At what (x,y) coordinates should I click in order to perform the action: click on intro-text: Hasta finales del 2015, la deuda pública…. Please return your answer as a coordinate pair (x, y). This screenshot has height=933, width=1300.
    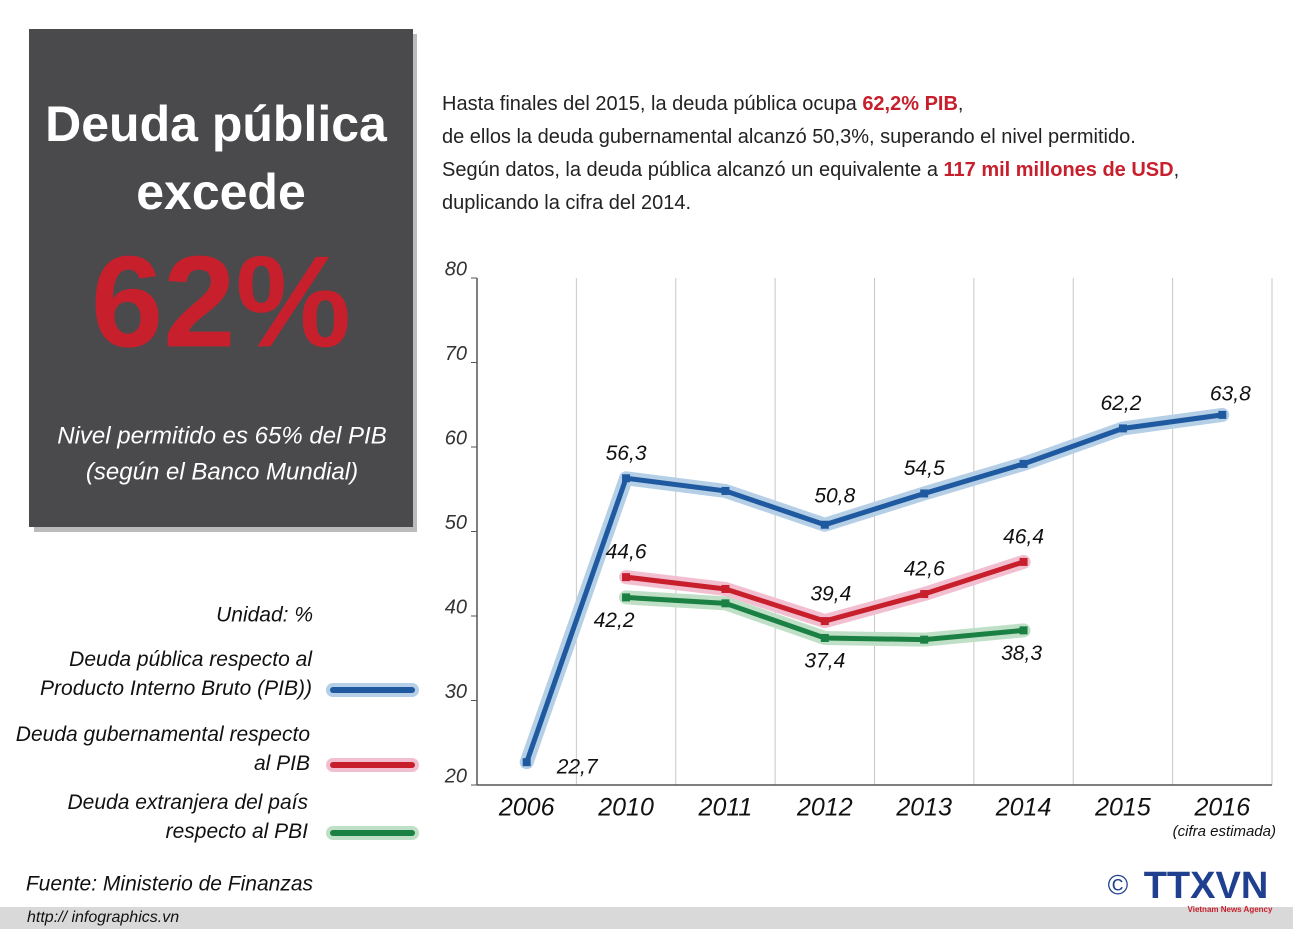
    Looking at the image, I should click on (652, 104).